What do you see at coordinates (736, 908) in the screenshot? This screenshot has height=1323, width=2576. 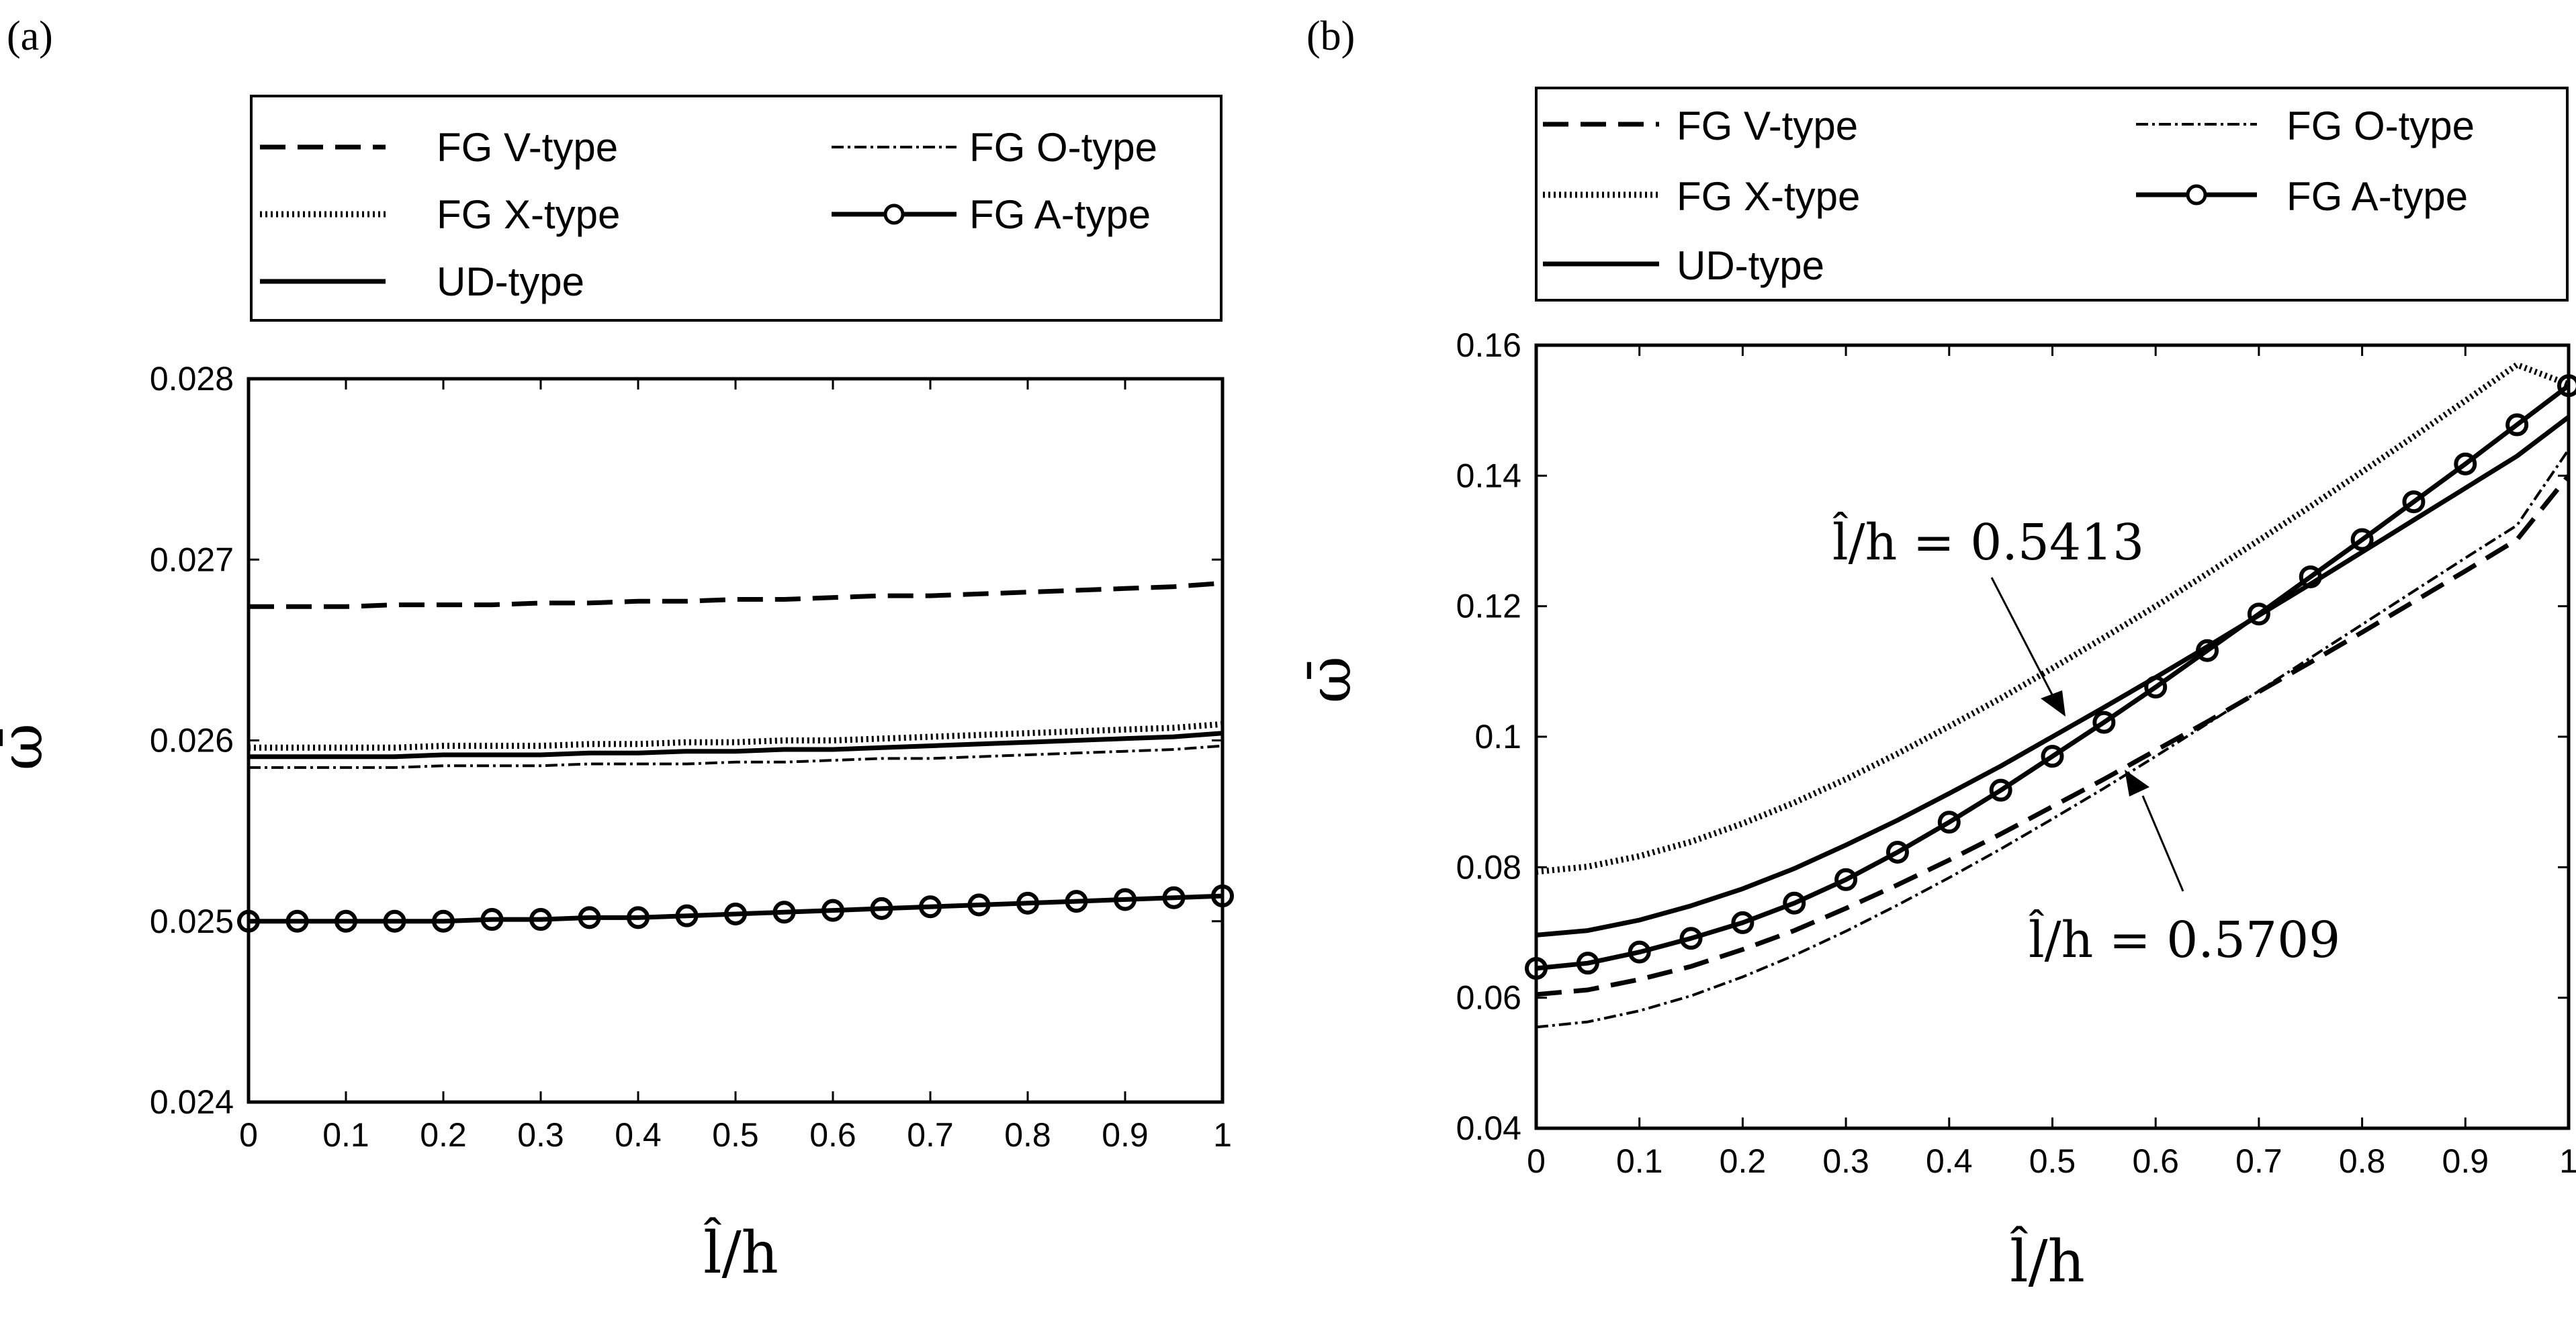 I see `panel-a-series-fg-a-type` at bounding box center [736, 908].